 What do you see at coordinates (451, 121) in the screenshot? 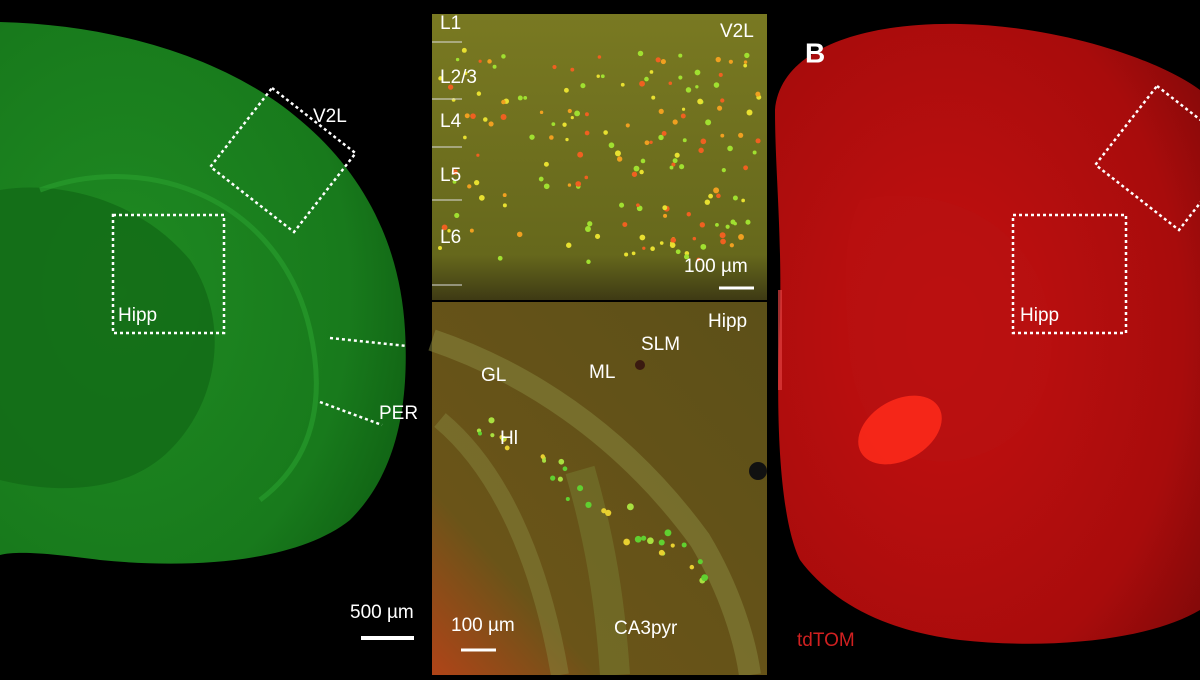
I see `layer-label: L4` at bounding box center [451, 121].